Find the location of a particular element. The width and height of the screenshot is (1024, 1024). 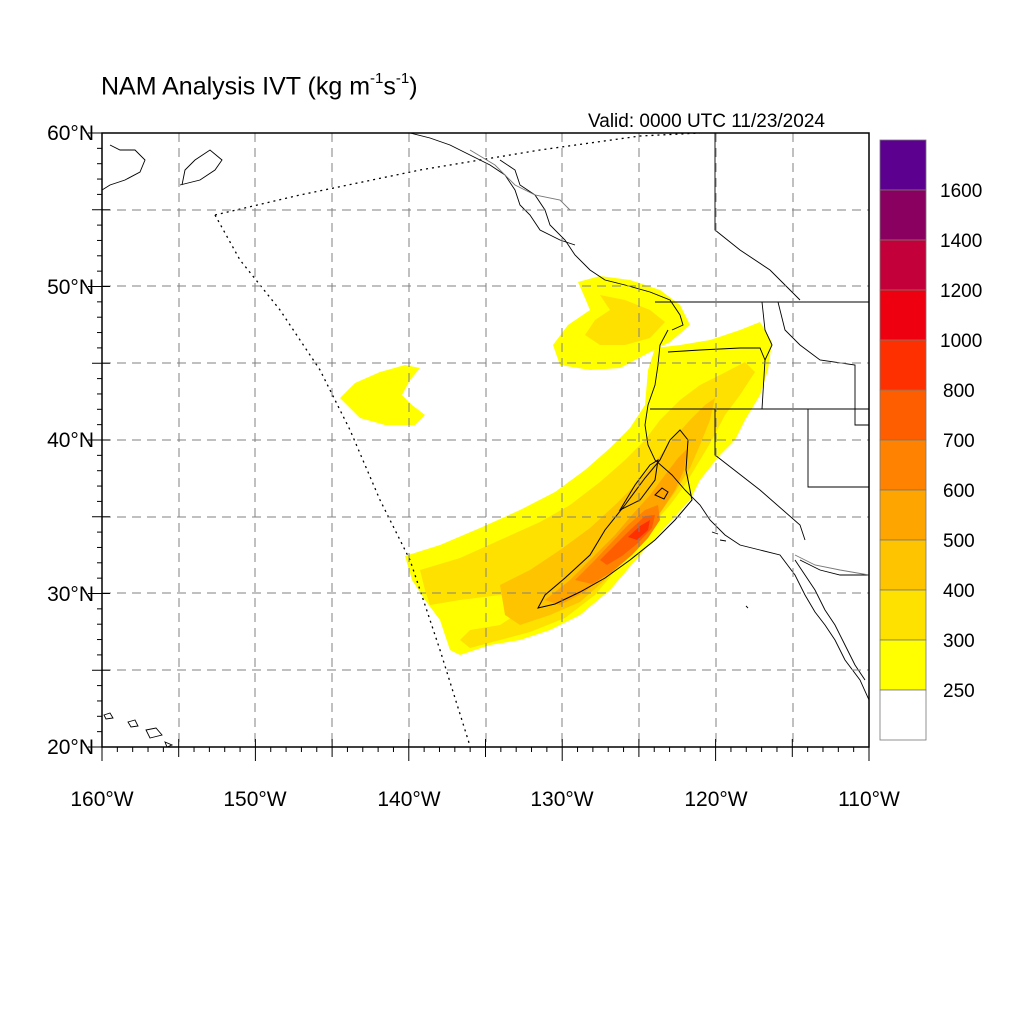

cb-label-600: 600 is located at coordinates (959, 491).